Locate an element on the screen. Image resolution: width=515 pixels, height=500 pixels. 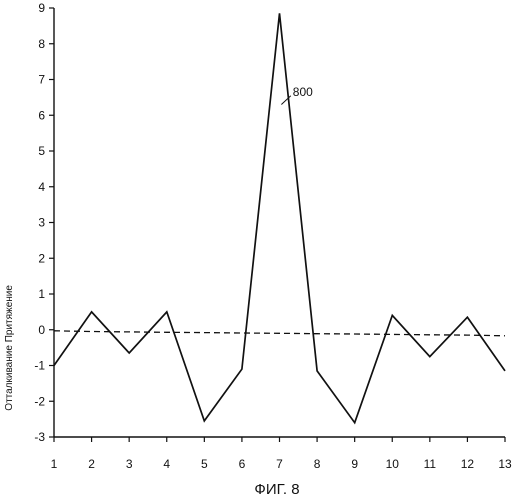
y-tick-label: 4 is located at coordinates (41, 187).